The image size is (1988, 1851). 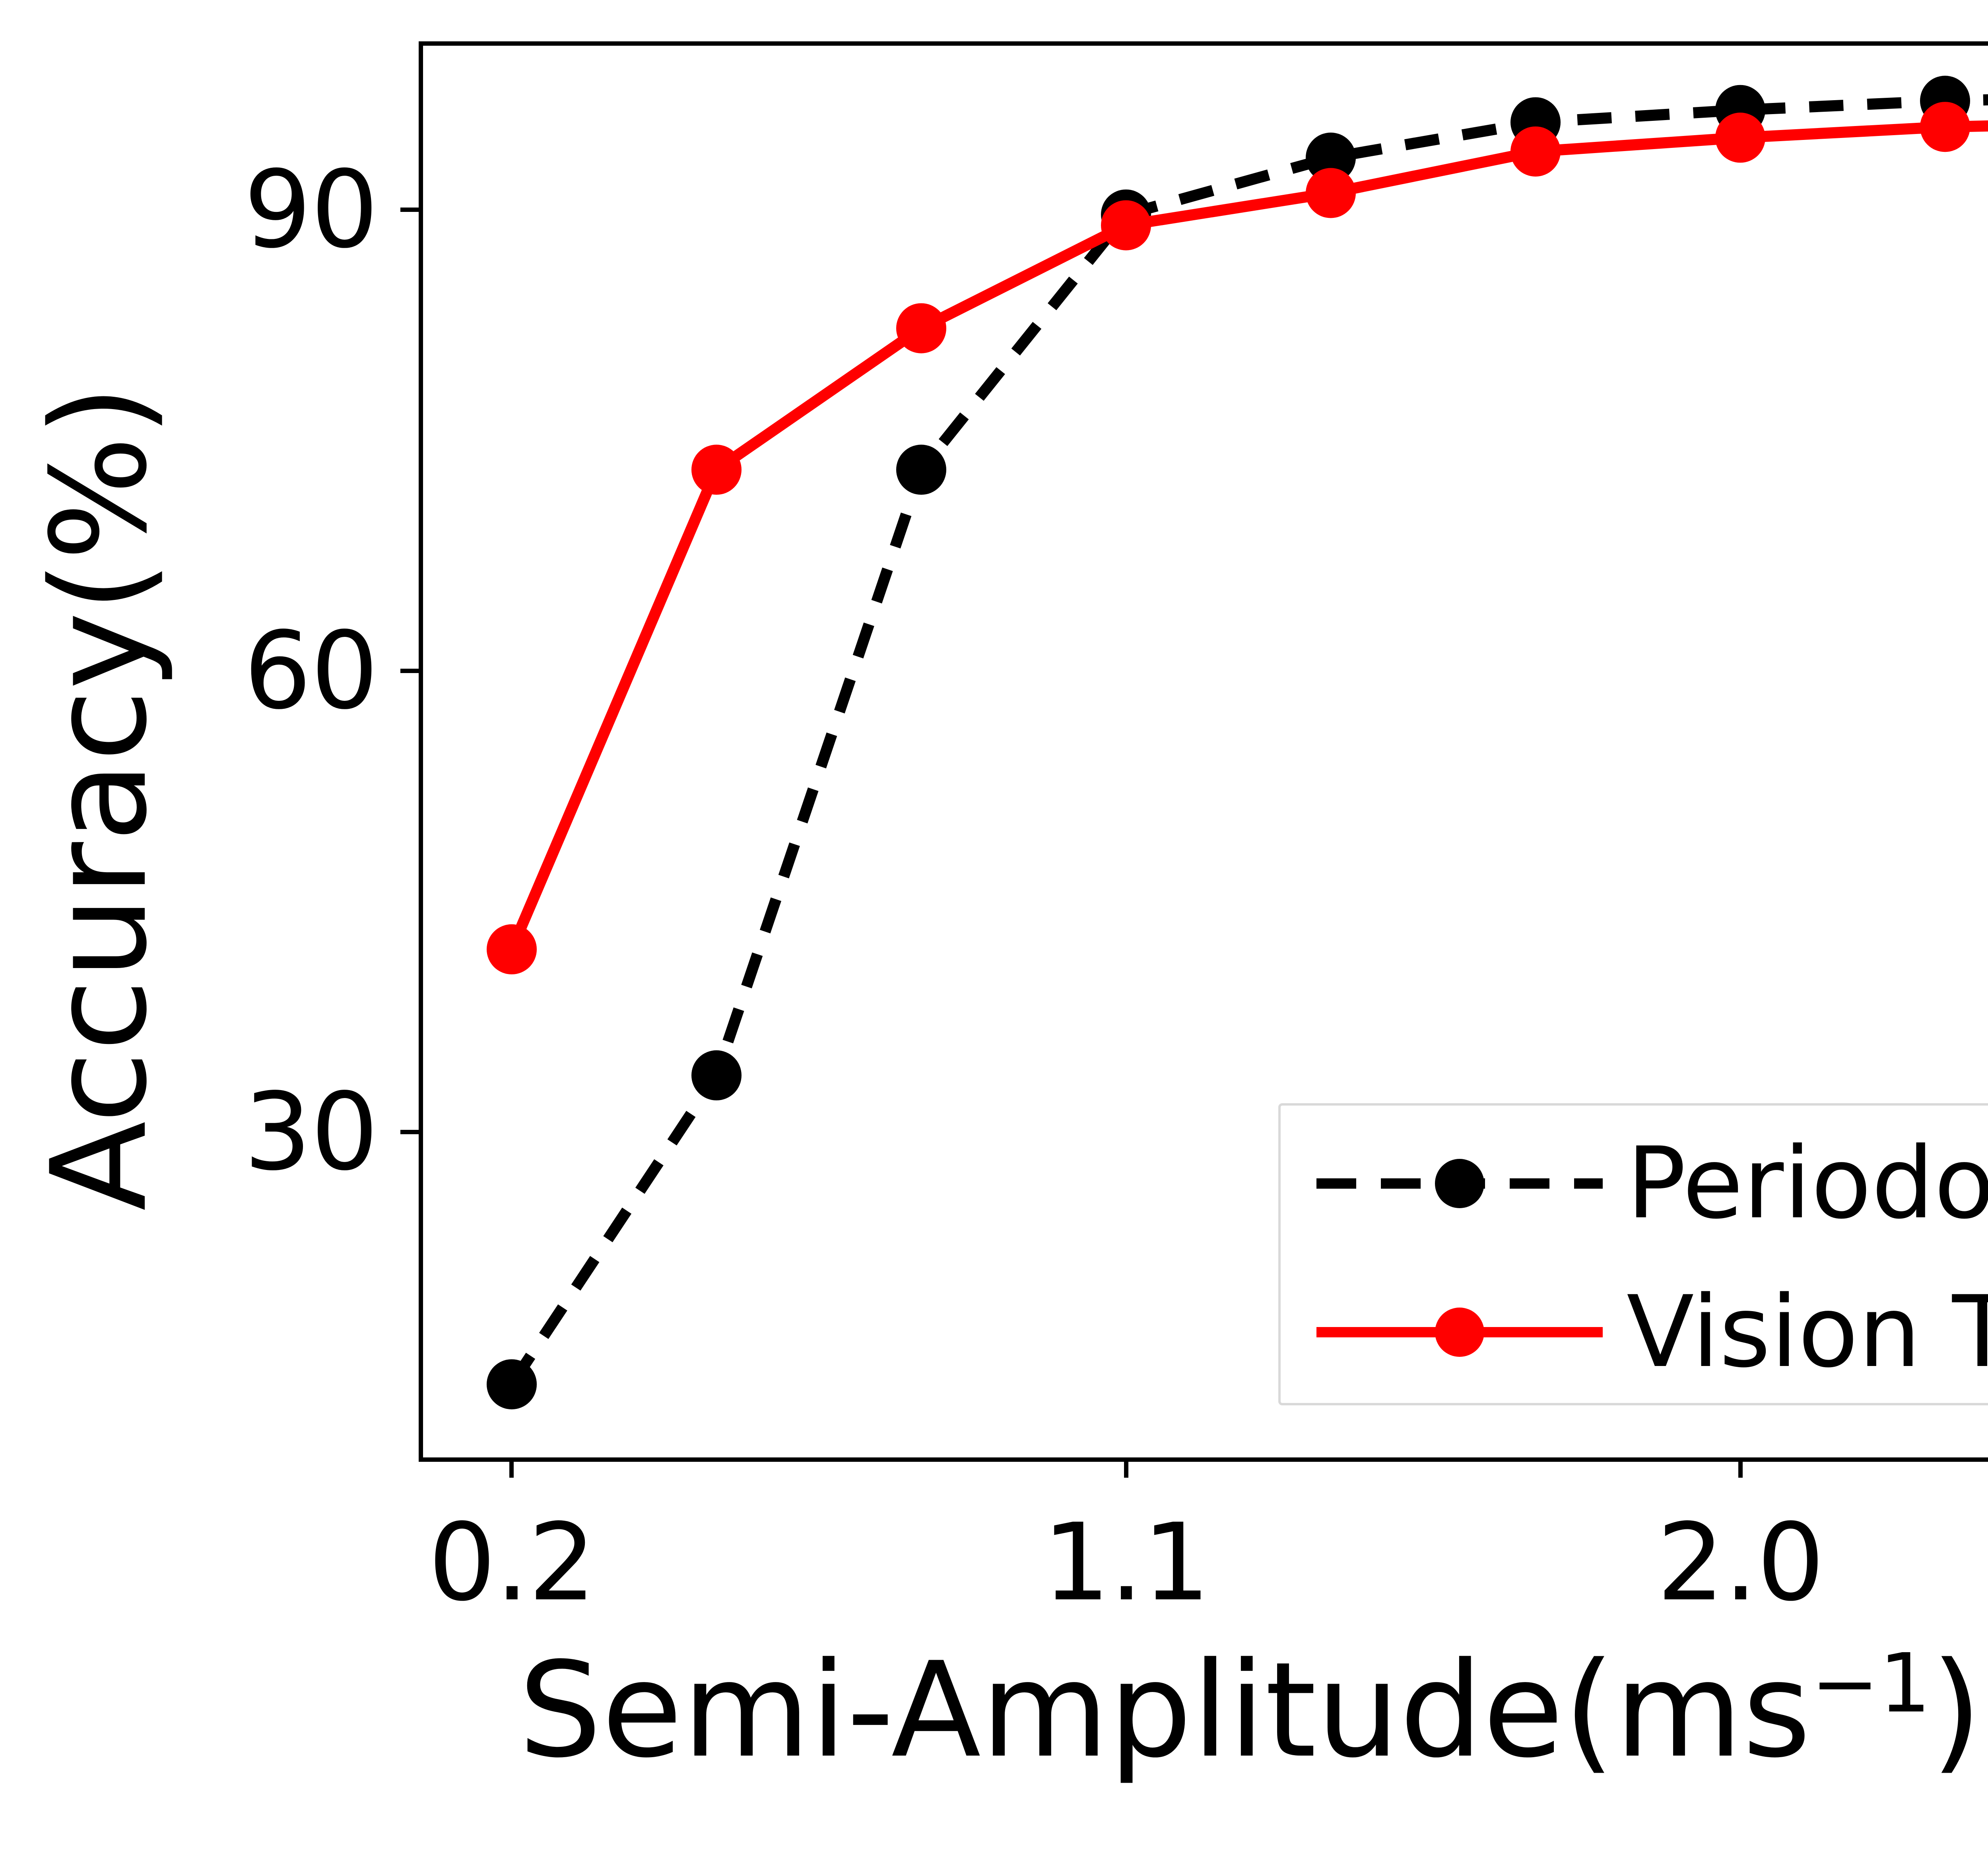 What do you see at coordinates (1459, 1183) in the screenshot?
I see `legend-swatch-periodogram` at bounding box center [1459, 1183].